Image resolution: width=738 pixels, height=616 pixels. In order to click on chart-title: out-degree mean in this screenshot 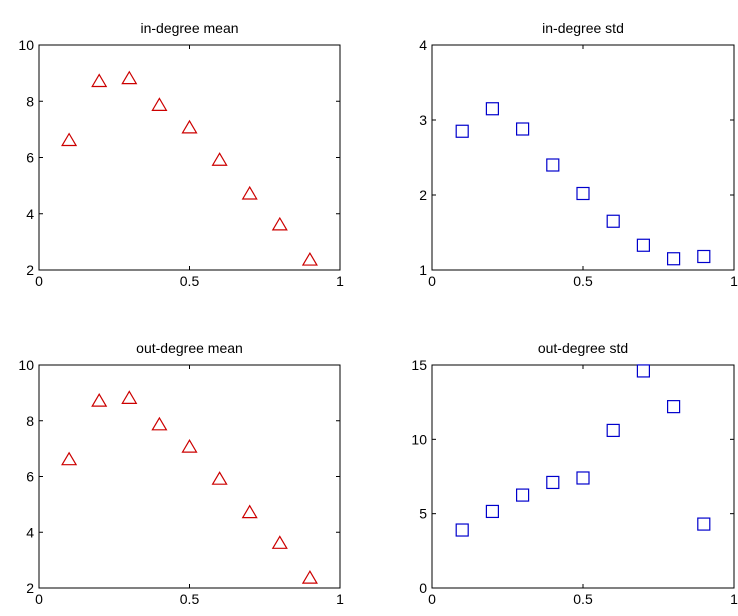, I will do `click(189, 348)`.